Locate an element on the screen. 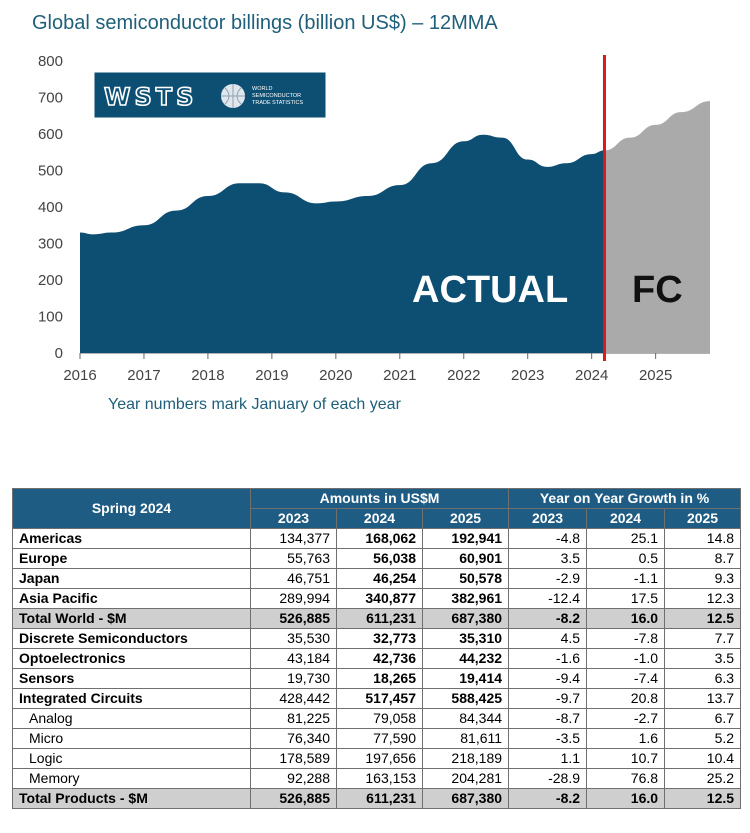 The image size is (750, 833). amounts-group-header: Amounts in US$M is located at coordinates (379, 498).